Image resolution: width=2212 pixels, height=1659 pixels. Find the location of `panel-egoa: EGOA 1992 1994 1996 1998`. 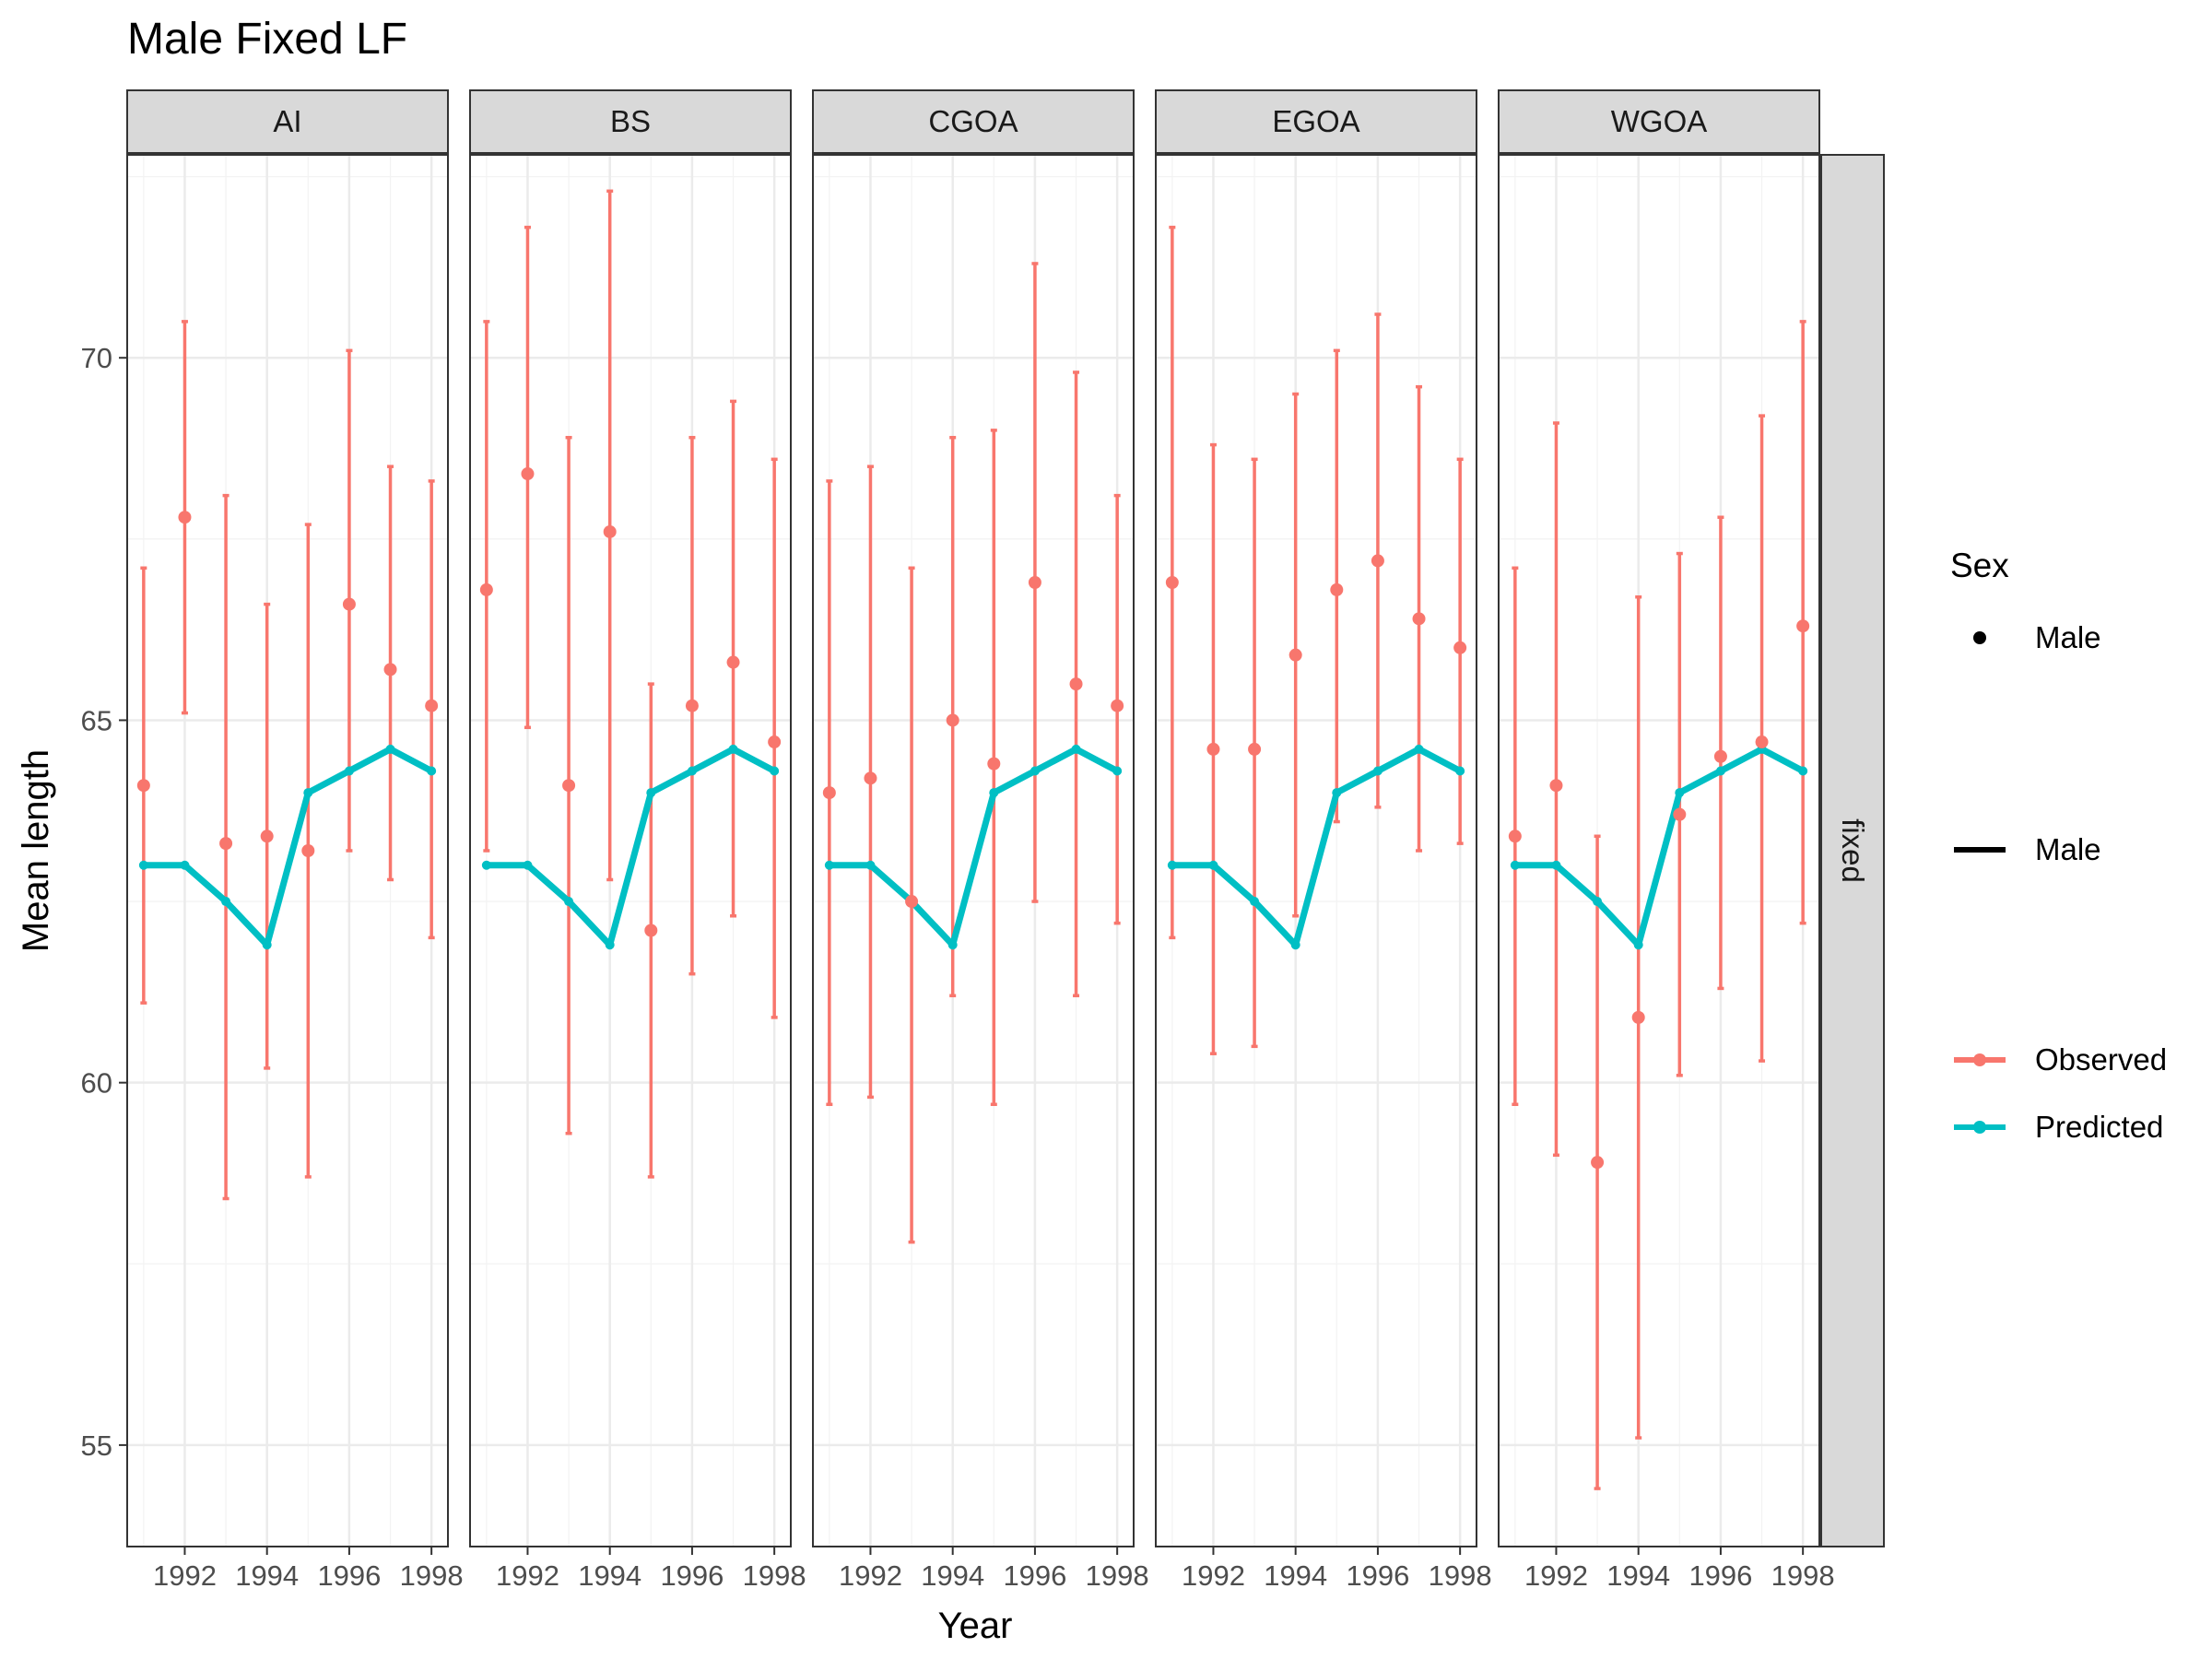

panel-egoa: EGOA 1992 1994 1996 1998 is located at coordinates (1323, 840).